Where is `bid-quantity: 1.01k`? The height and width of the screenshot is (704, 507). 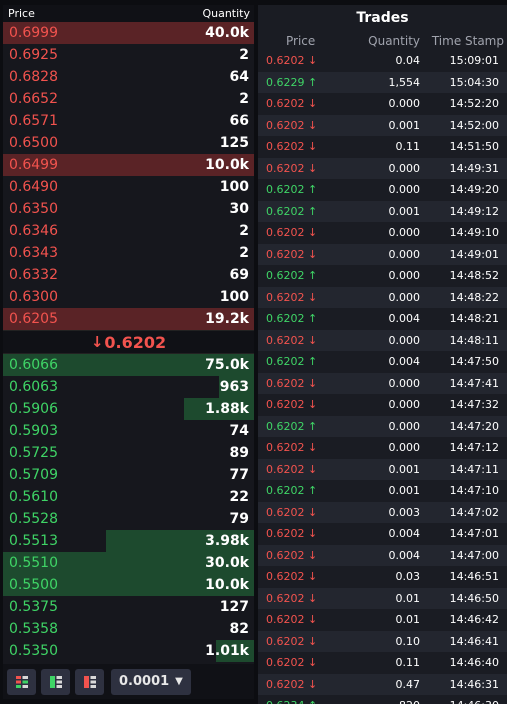
bid-quantity: 1.01k is located at coordinates (227, 651).